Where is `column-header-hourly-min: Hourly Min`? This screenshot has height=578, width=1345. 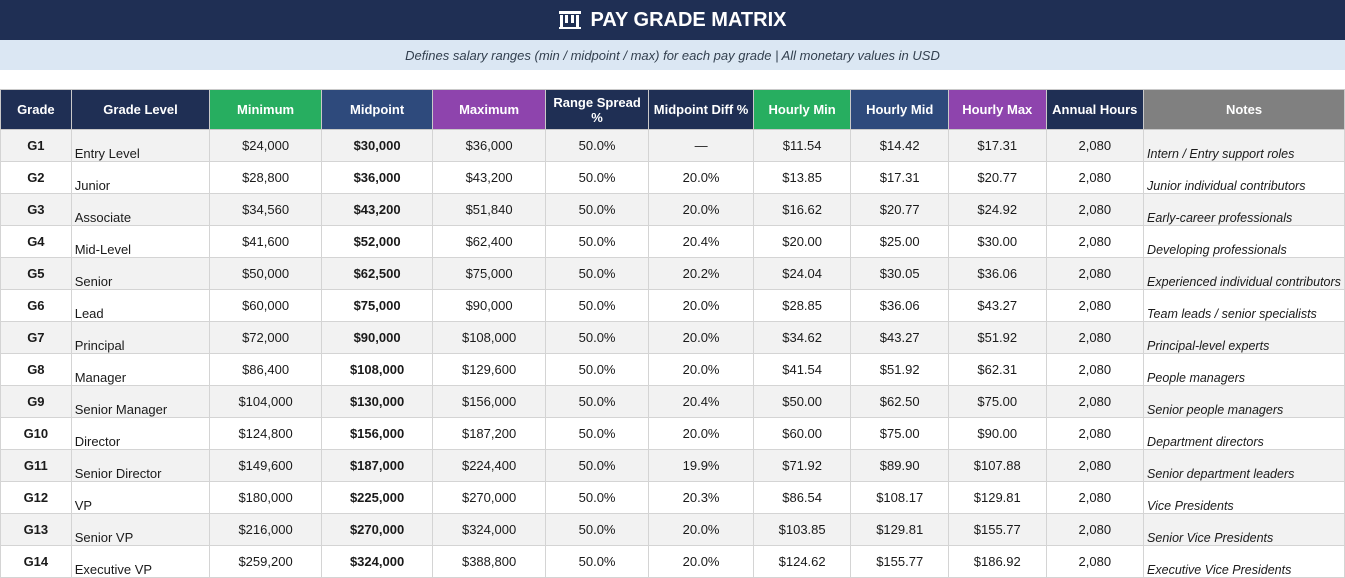
column-header-hourly-min: Hourly Min is located at coordinates (802, 109).